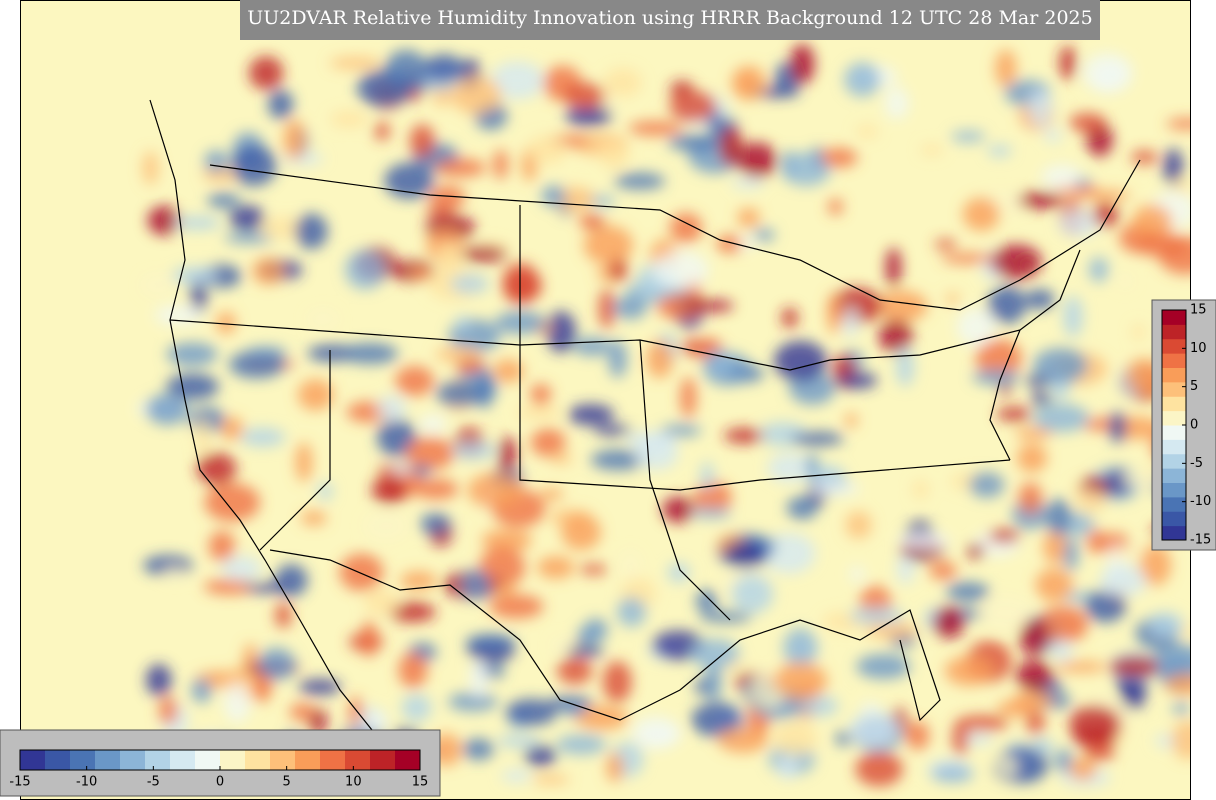 The height and width of the screenshot is (800, 1216). Describe the element at coordinates (19, 782) in the screenshot. I see `tick-label: -15` at that location.